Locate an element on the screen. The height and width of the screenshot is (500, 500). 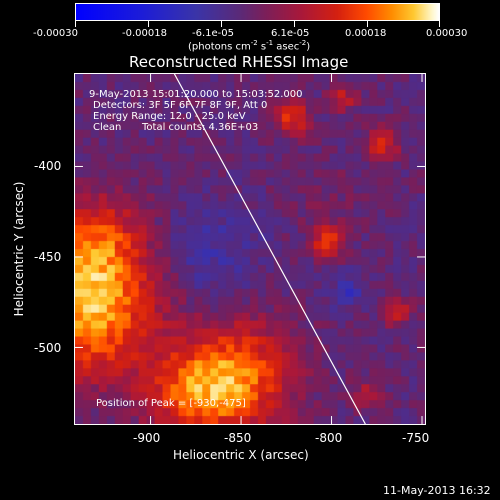
x-tick-label: -750 is located at coordinates (416, 438).